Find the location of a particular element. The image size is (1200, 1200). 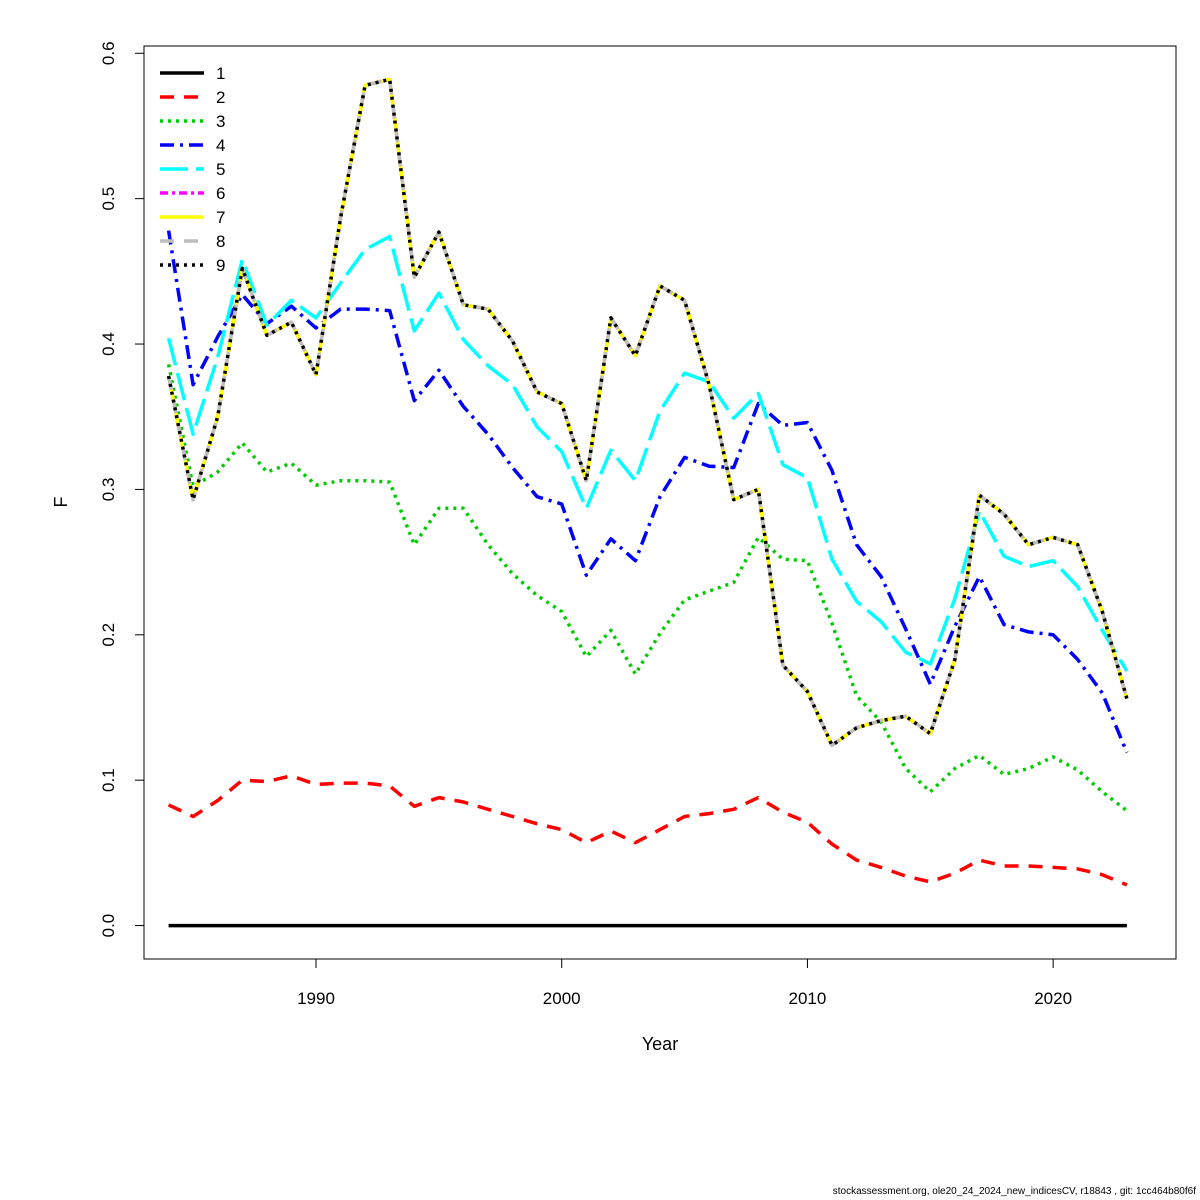

x-tick-label: 2010 is located at coordinates (808, 998).